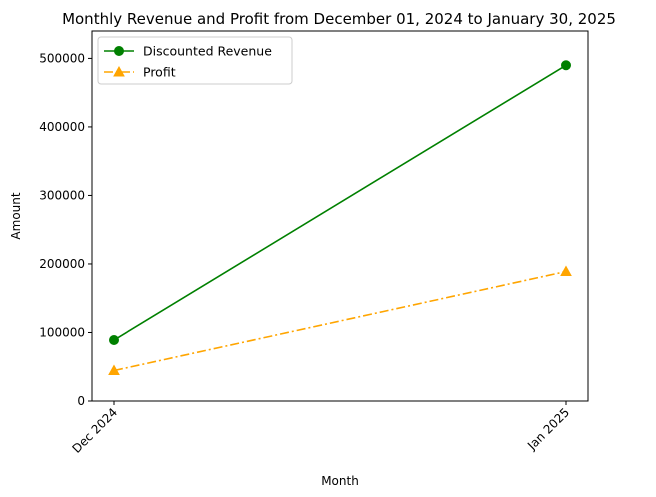 Image resolution: width=656 pixels, height=497 pixels. I want to click on legend-label-profit: Profit, so click(159, 72).